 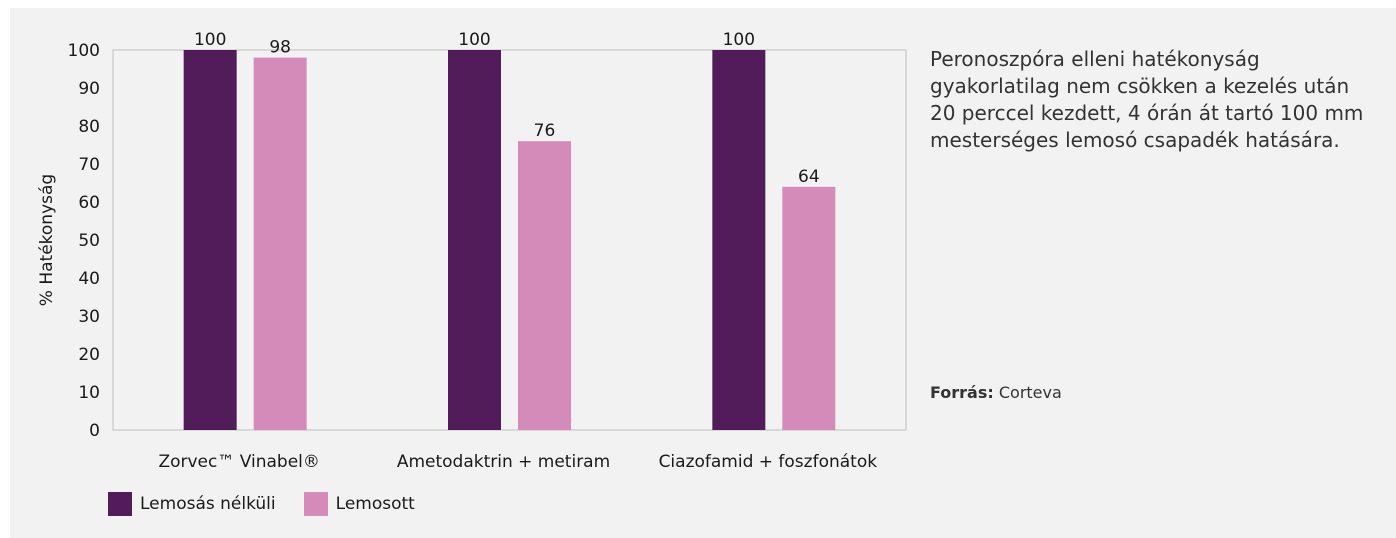 What do you see at coordinates (89, 355) in the screenshot?
I see `y-tick-label: 20` at bounding box center [89, 355].